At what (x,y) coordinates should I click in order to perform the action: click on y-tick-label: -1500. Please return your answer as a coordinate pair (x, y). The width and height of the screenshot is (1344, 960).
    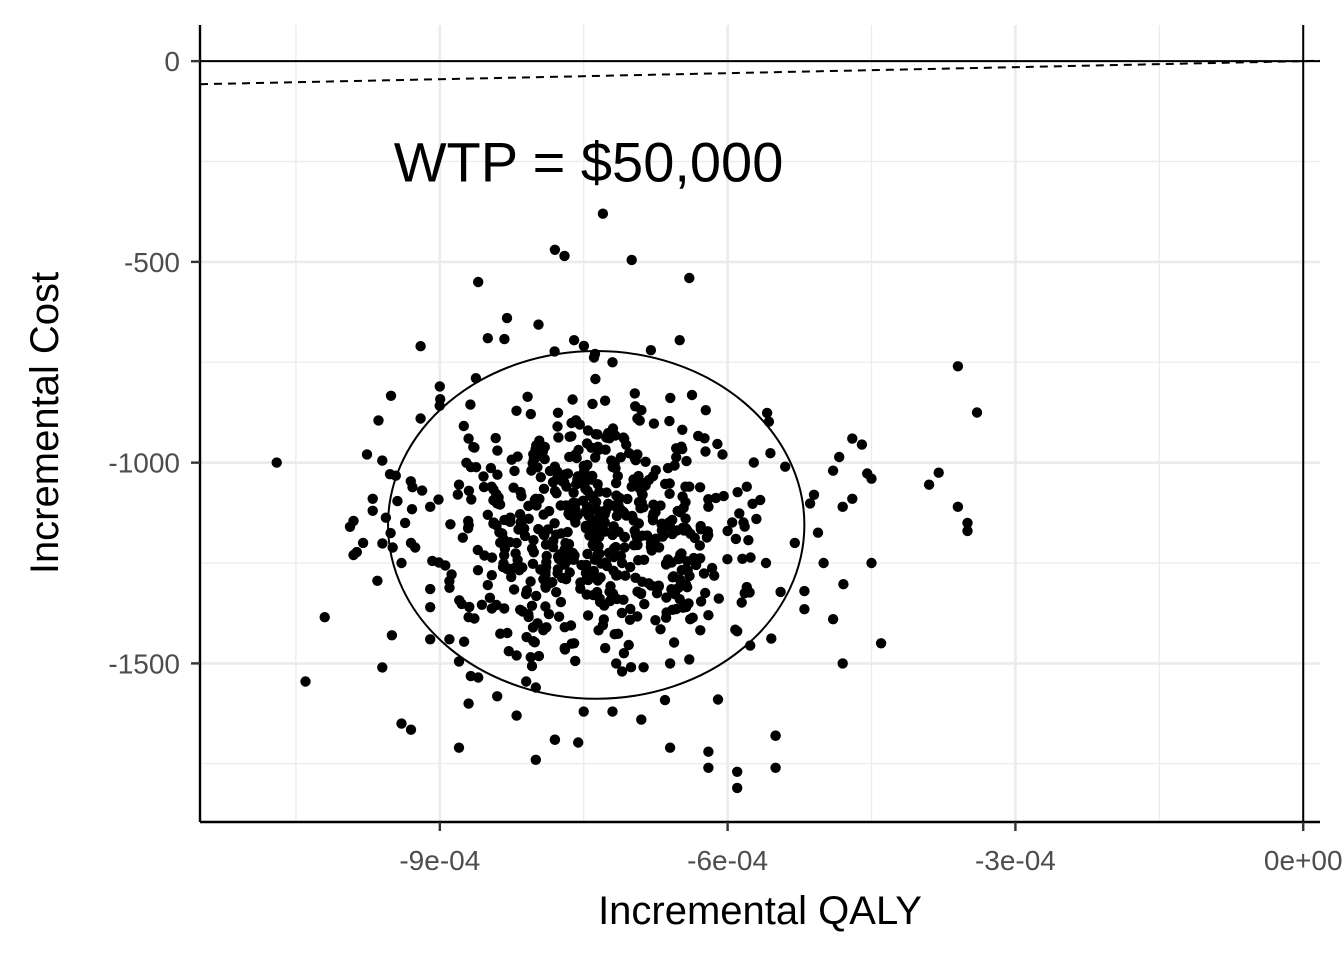
    Looking at the image, I should click on (144, 663).